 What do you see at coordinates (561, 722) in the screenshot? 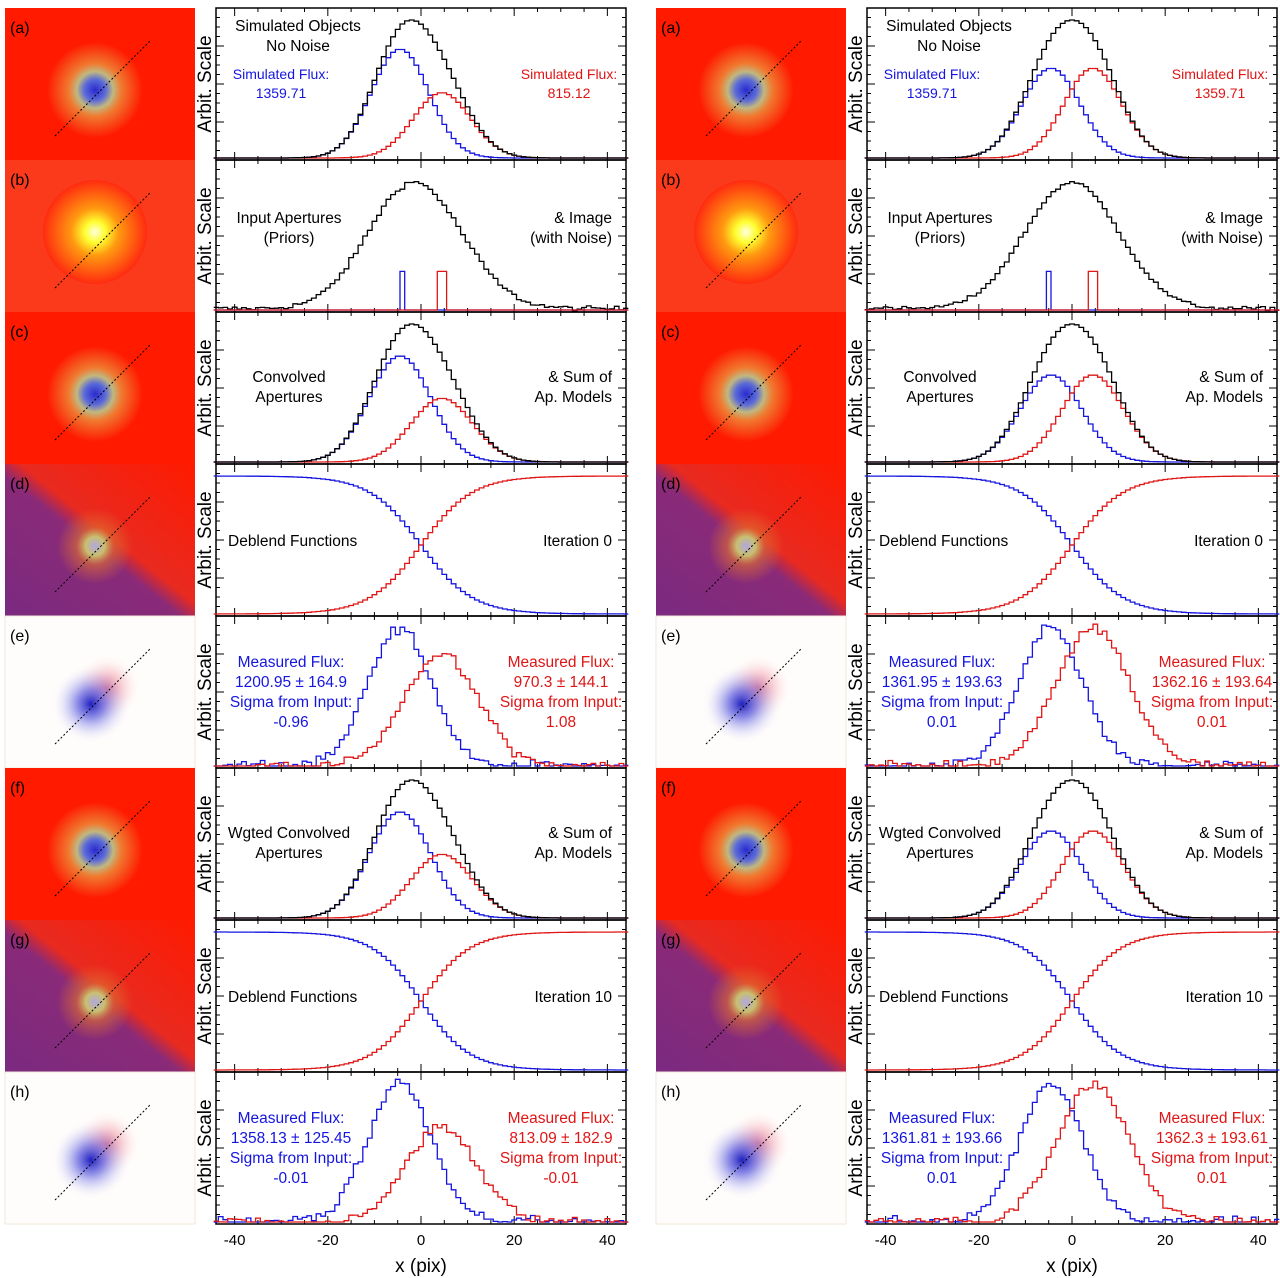
I see `red-annotation: 1.08` at bounding box center [561, 722].